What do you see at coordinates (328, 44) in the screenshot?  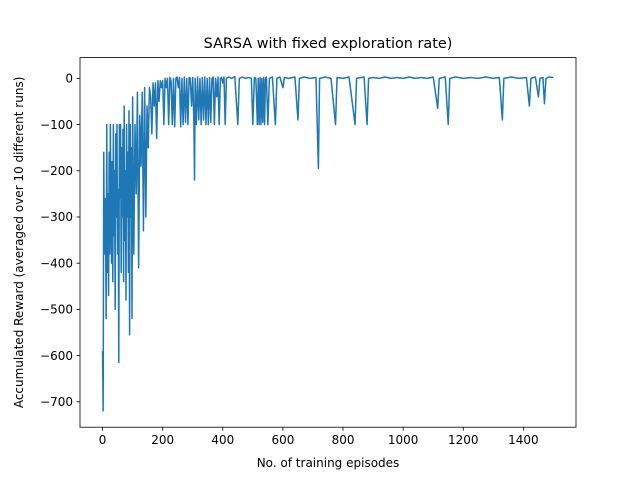 I see `chart-title: SARSA with fixed exploration rate)` at bounding box center [328, 44].